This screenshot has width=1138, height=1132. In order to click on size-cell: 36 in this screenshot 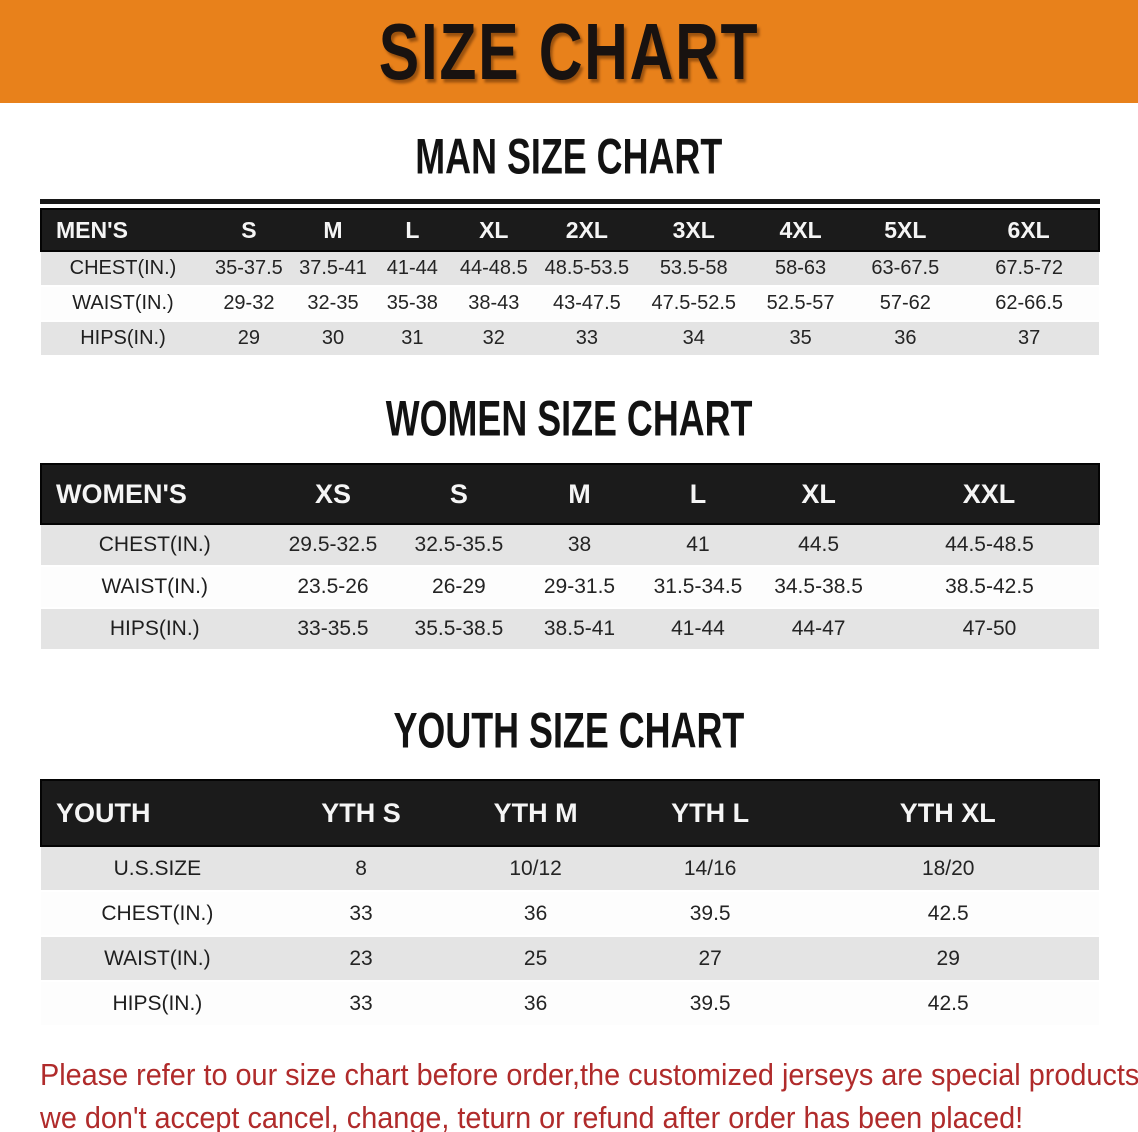, I will do `click(905, 339)`.